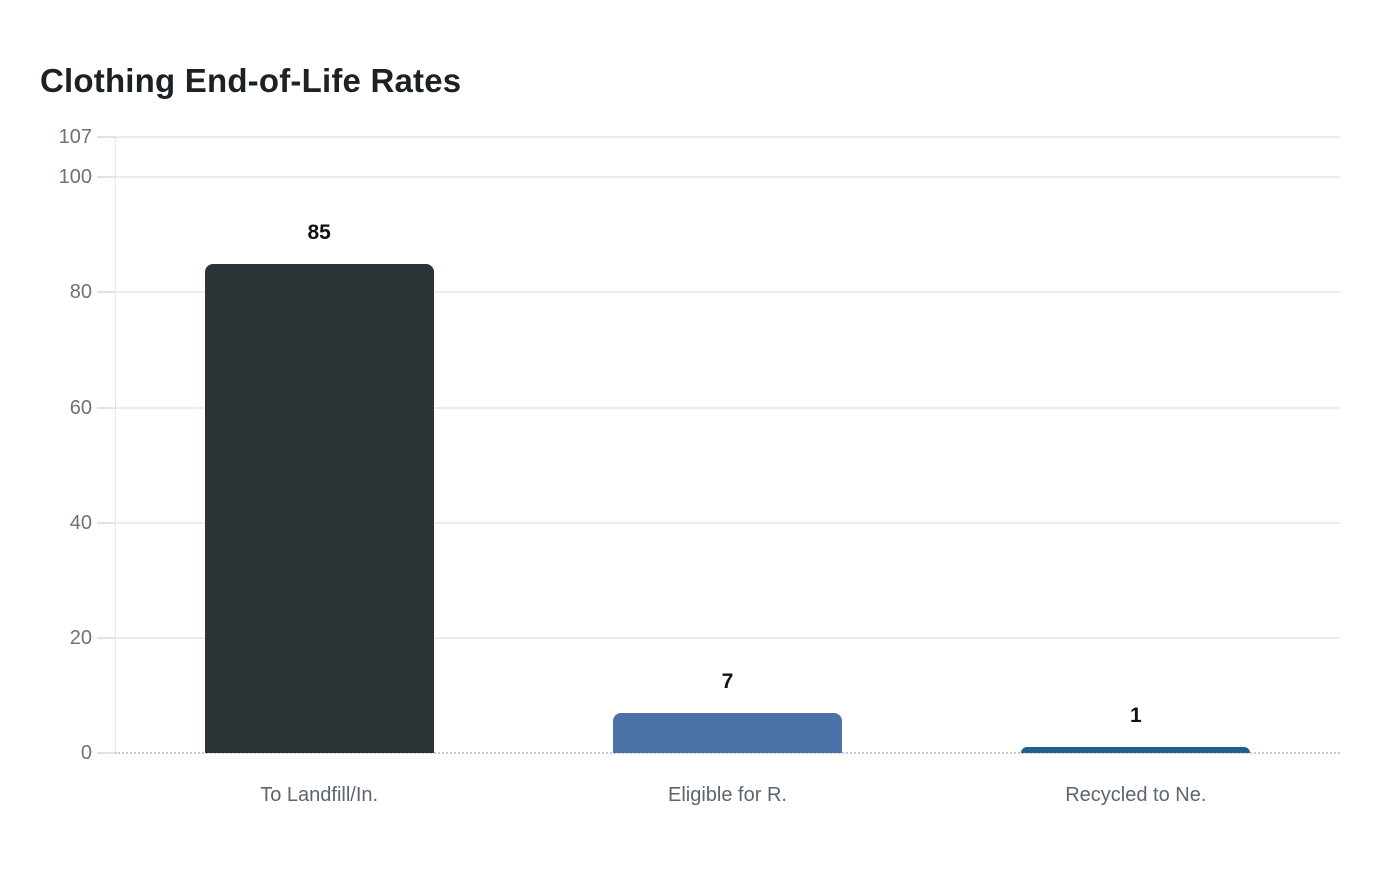 This screenshot has width=1400, height=880. What do you see at coordinates (727, 795) in the screenshot?
I see `x-axis-category-label: Eligible for R.` at bounding box center [727, 795].